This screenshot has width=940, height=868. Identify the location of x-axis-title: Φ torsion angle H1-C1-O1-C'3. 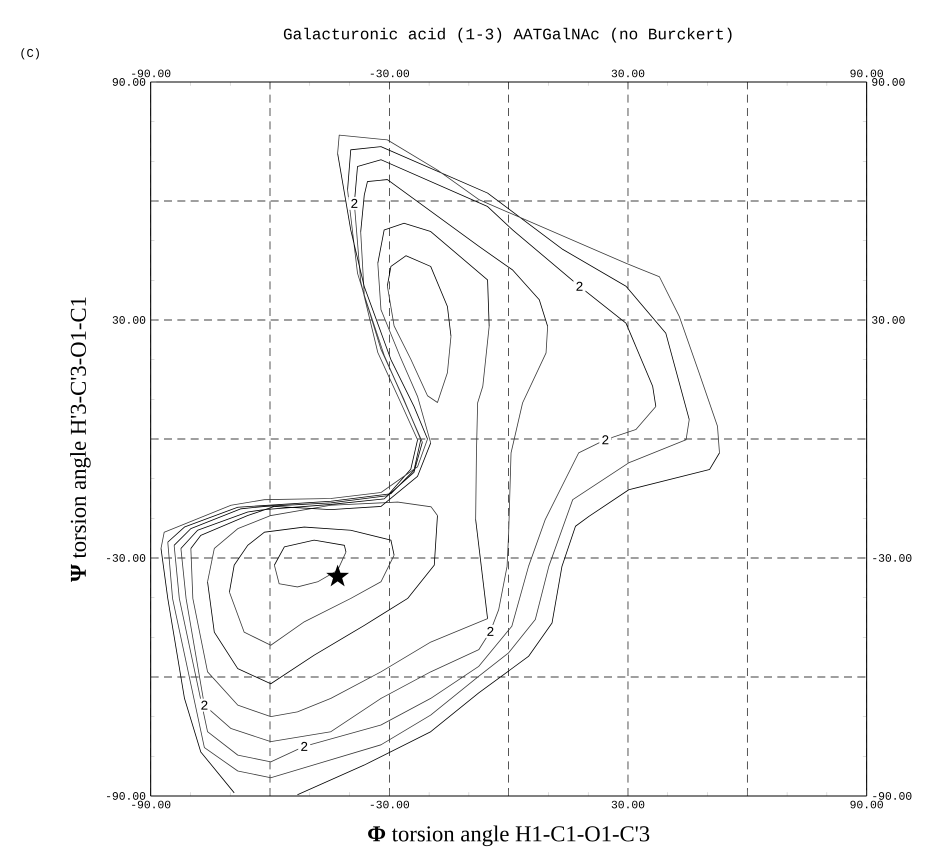
(509, 836).